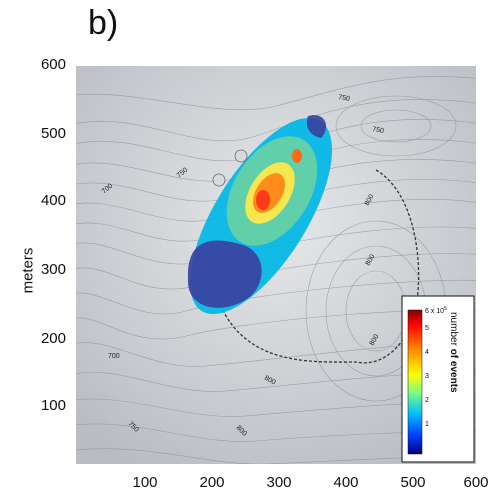 This screenshot has height=498, width=492. What do you see at coordinates (145, 482) in the screenshot?
I see `x-tick-100: 100` at bounding box center [145, 482].